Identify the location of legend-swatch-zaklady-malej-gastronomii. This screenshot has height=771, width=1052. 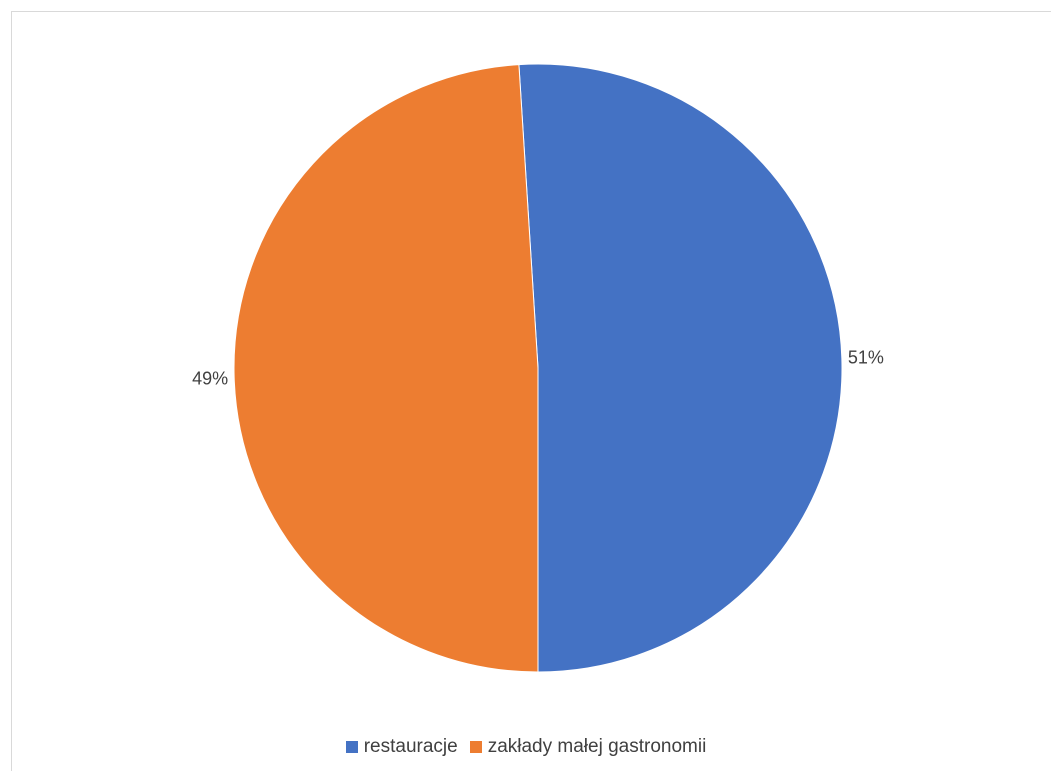
(475, 747).